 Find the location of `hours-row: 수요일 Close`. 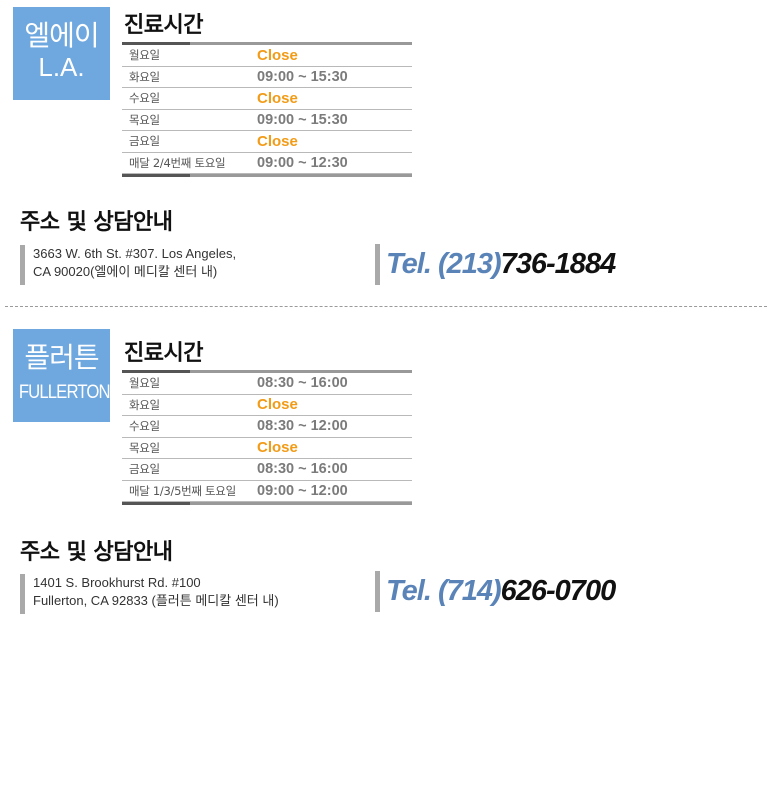

hours-row: 수요일 Close is located at coordinates (267, 99).